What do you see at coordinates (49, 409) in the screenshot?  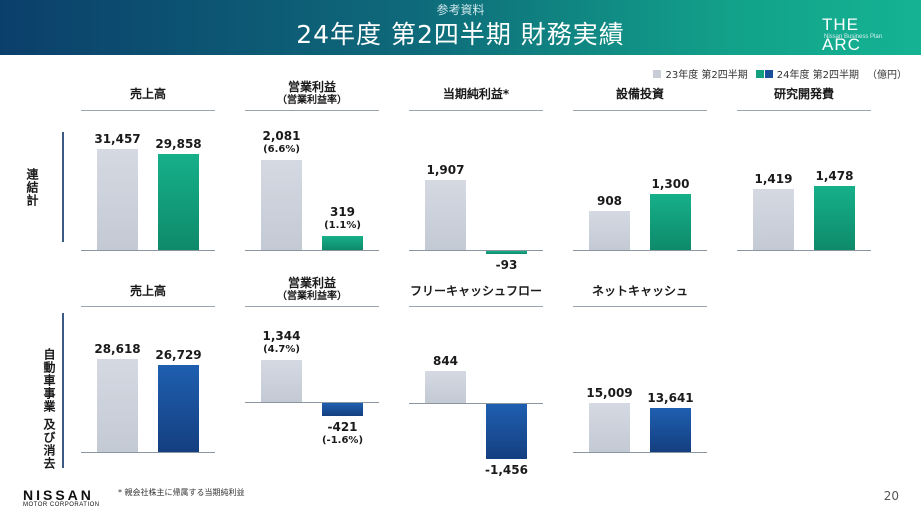 I see `row-label-automotive: 自動車事業 及び消去` at bounding box center [49, 409].